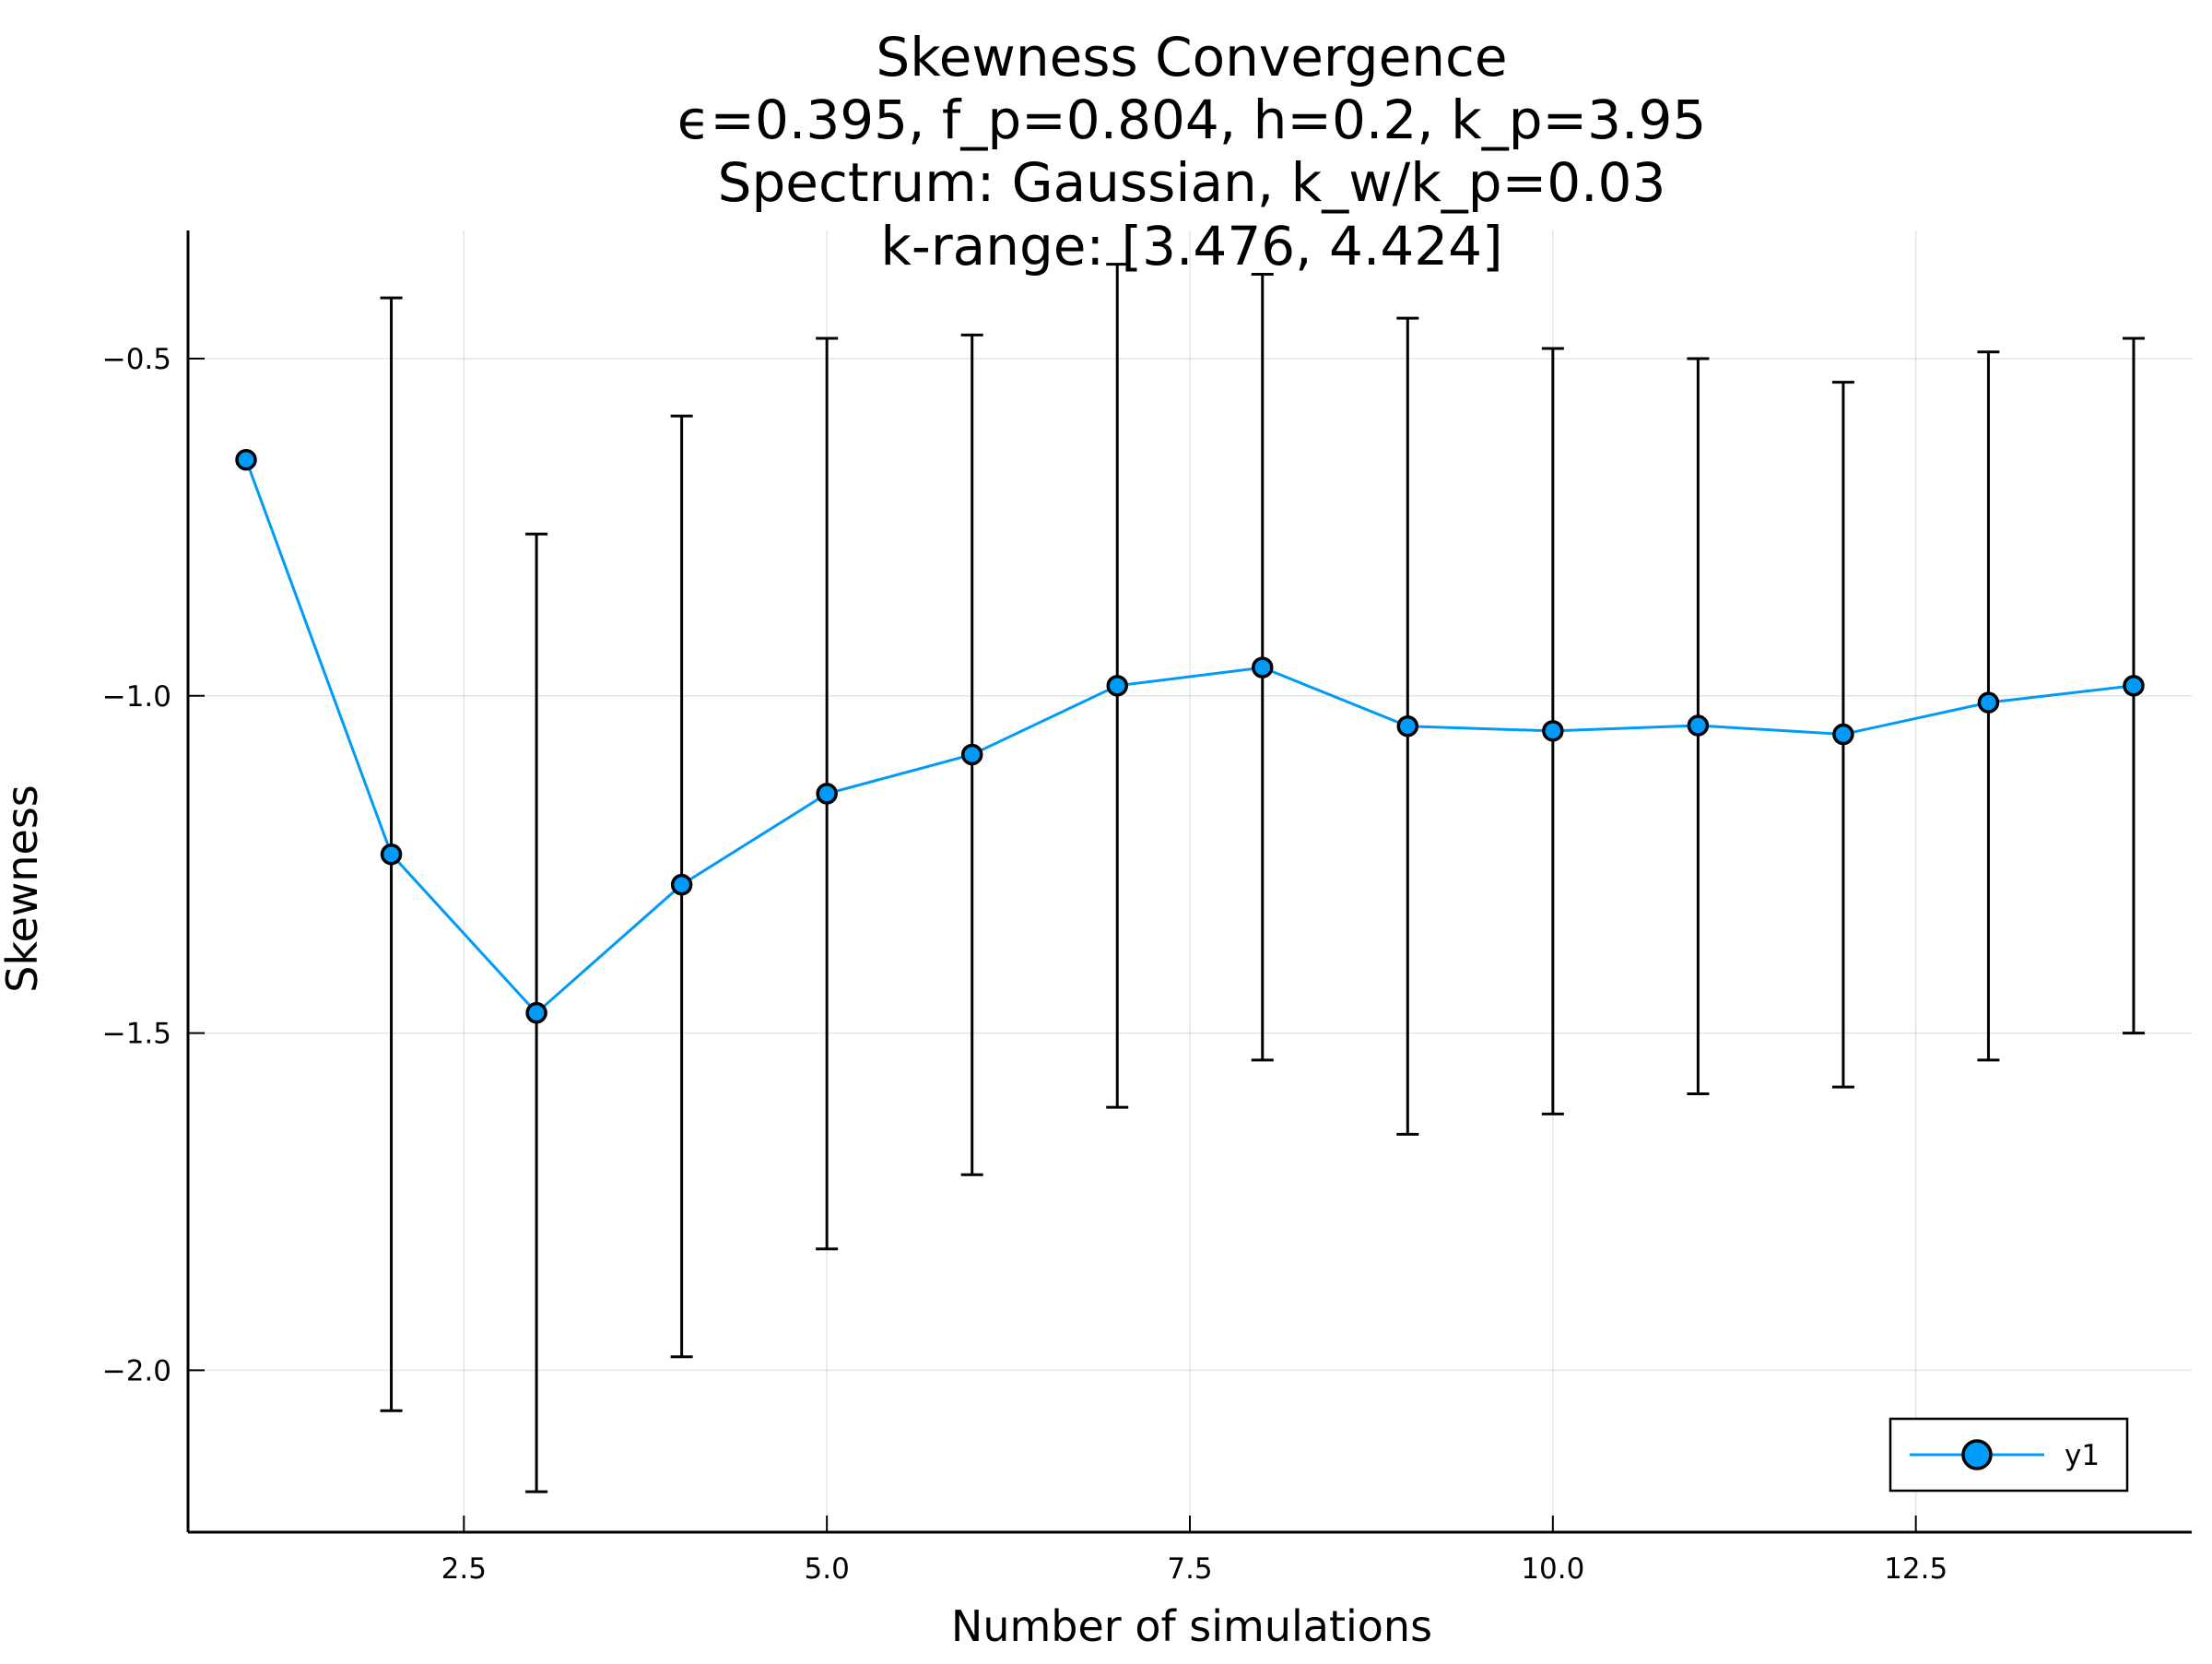 This screenshot has height=1664, width=2212. I want to click on title-line-3: Spectrum: Gaussian, k_w/k_p=0.03, so click(1192, 182).